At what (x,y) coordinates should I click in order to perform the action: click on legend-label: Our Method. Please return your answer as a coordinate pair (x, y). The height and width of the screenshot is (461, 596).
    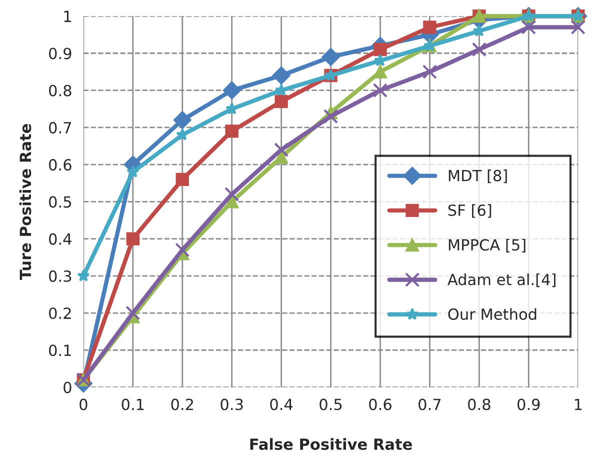
    Looking at the image, I should click on (492, 314).